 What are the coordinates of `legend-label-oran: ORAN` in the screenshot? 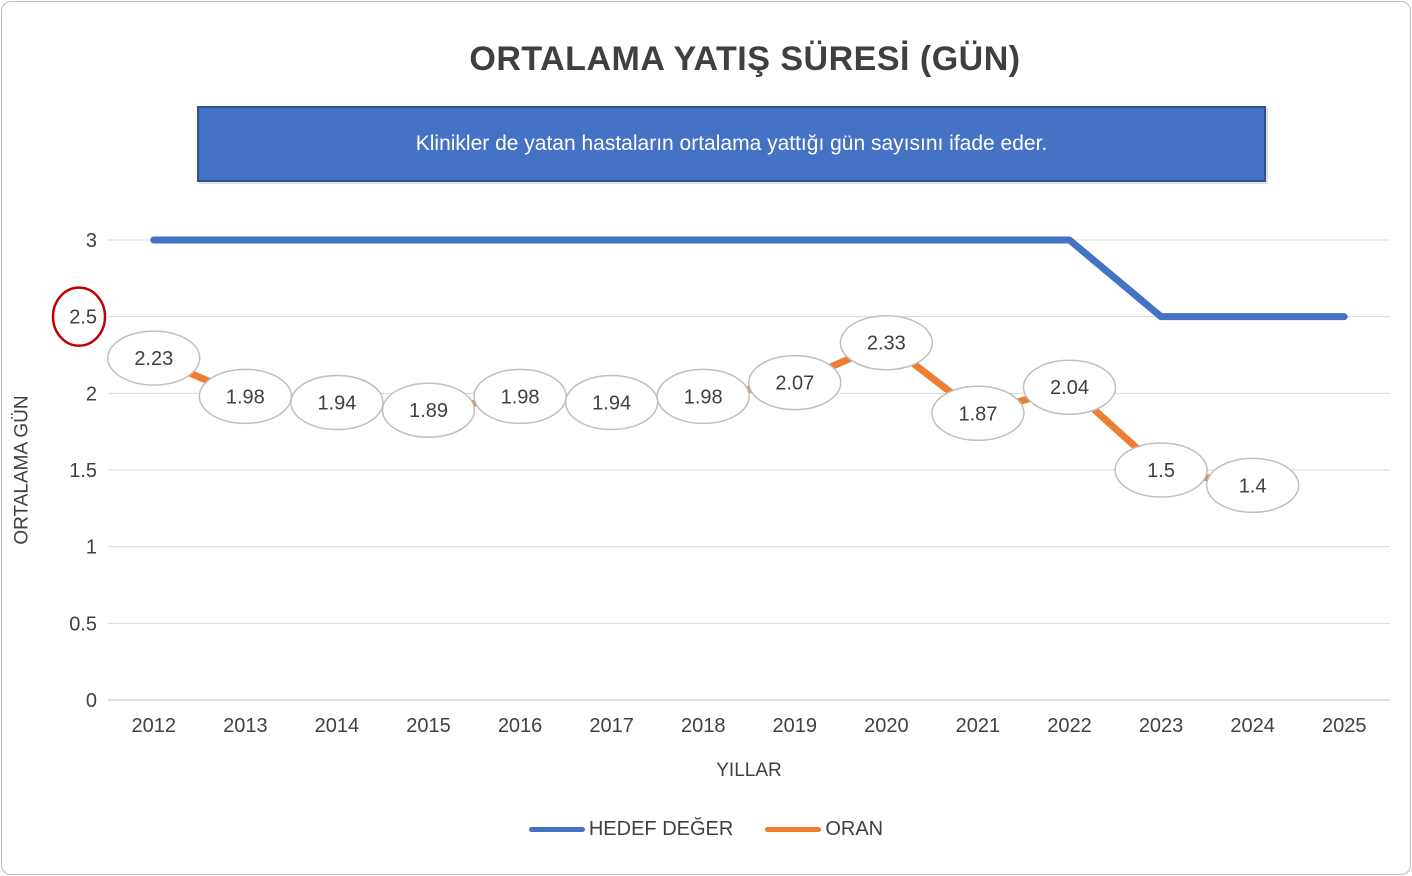 It's located at (854, 829).